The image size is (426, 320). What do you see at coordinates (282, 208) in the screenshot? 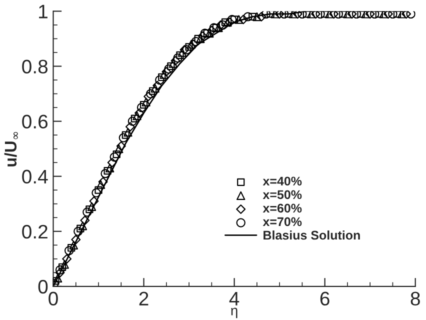
I see `legend-label: x=60%` at bounding box center [282, 208].